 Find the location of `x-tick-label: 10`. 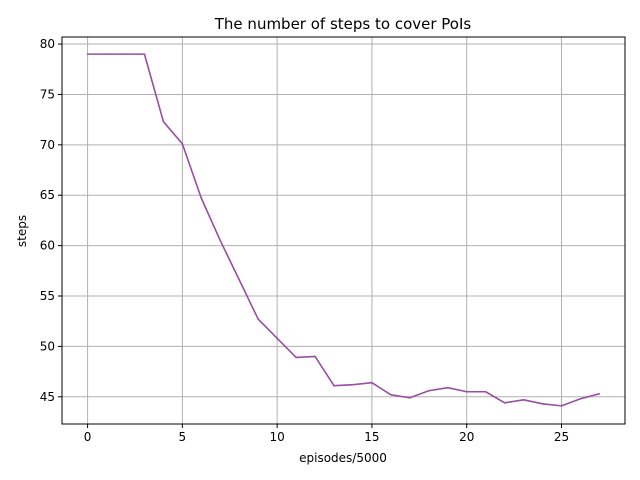

x-tick-label: 10 is located at coordinates (277, 437).